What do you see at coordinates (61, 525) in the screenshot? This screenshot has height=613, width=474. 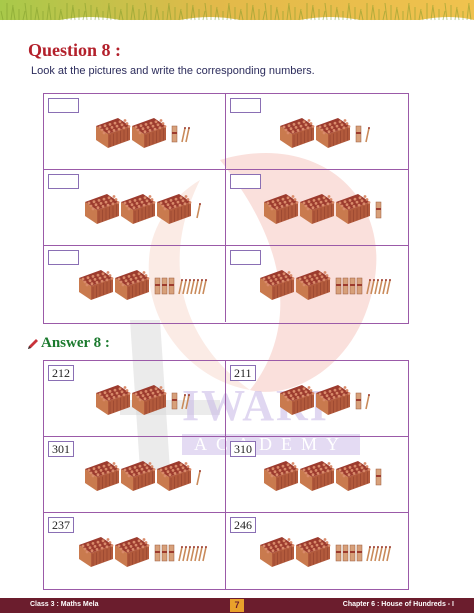 I see `answer-value: 237` at bounding box center [61, 525].